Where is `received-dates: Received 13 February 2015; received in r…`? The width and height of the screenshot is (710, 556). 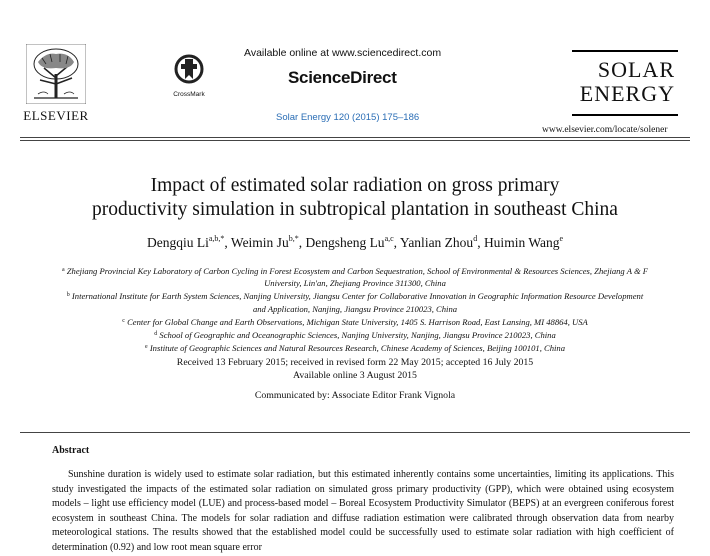
received-dates: Received 13 February 2015; received in r… is located at coordinates (355, 362).